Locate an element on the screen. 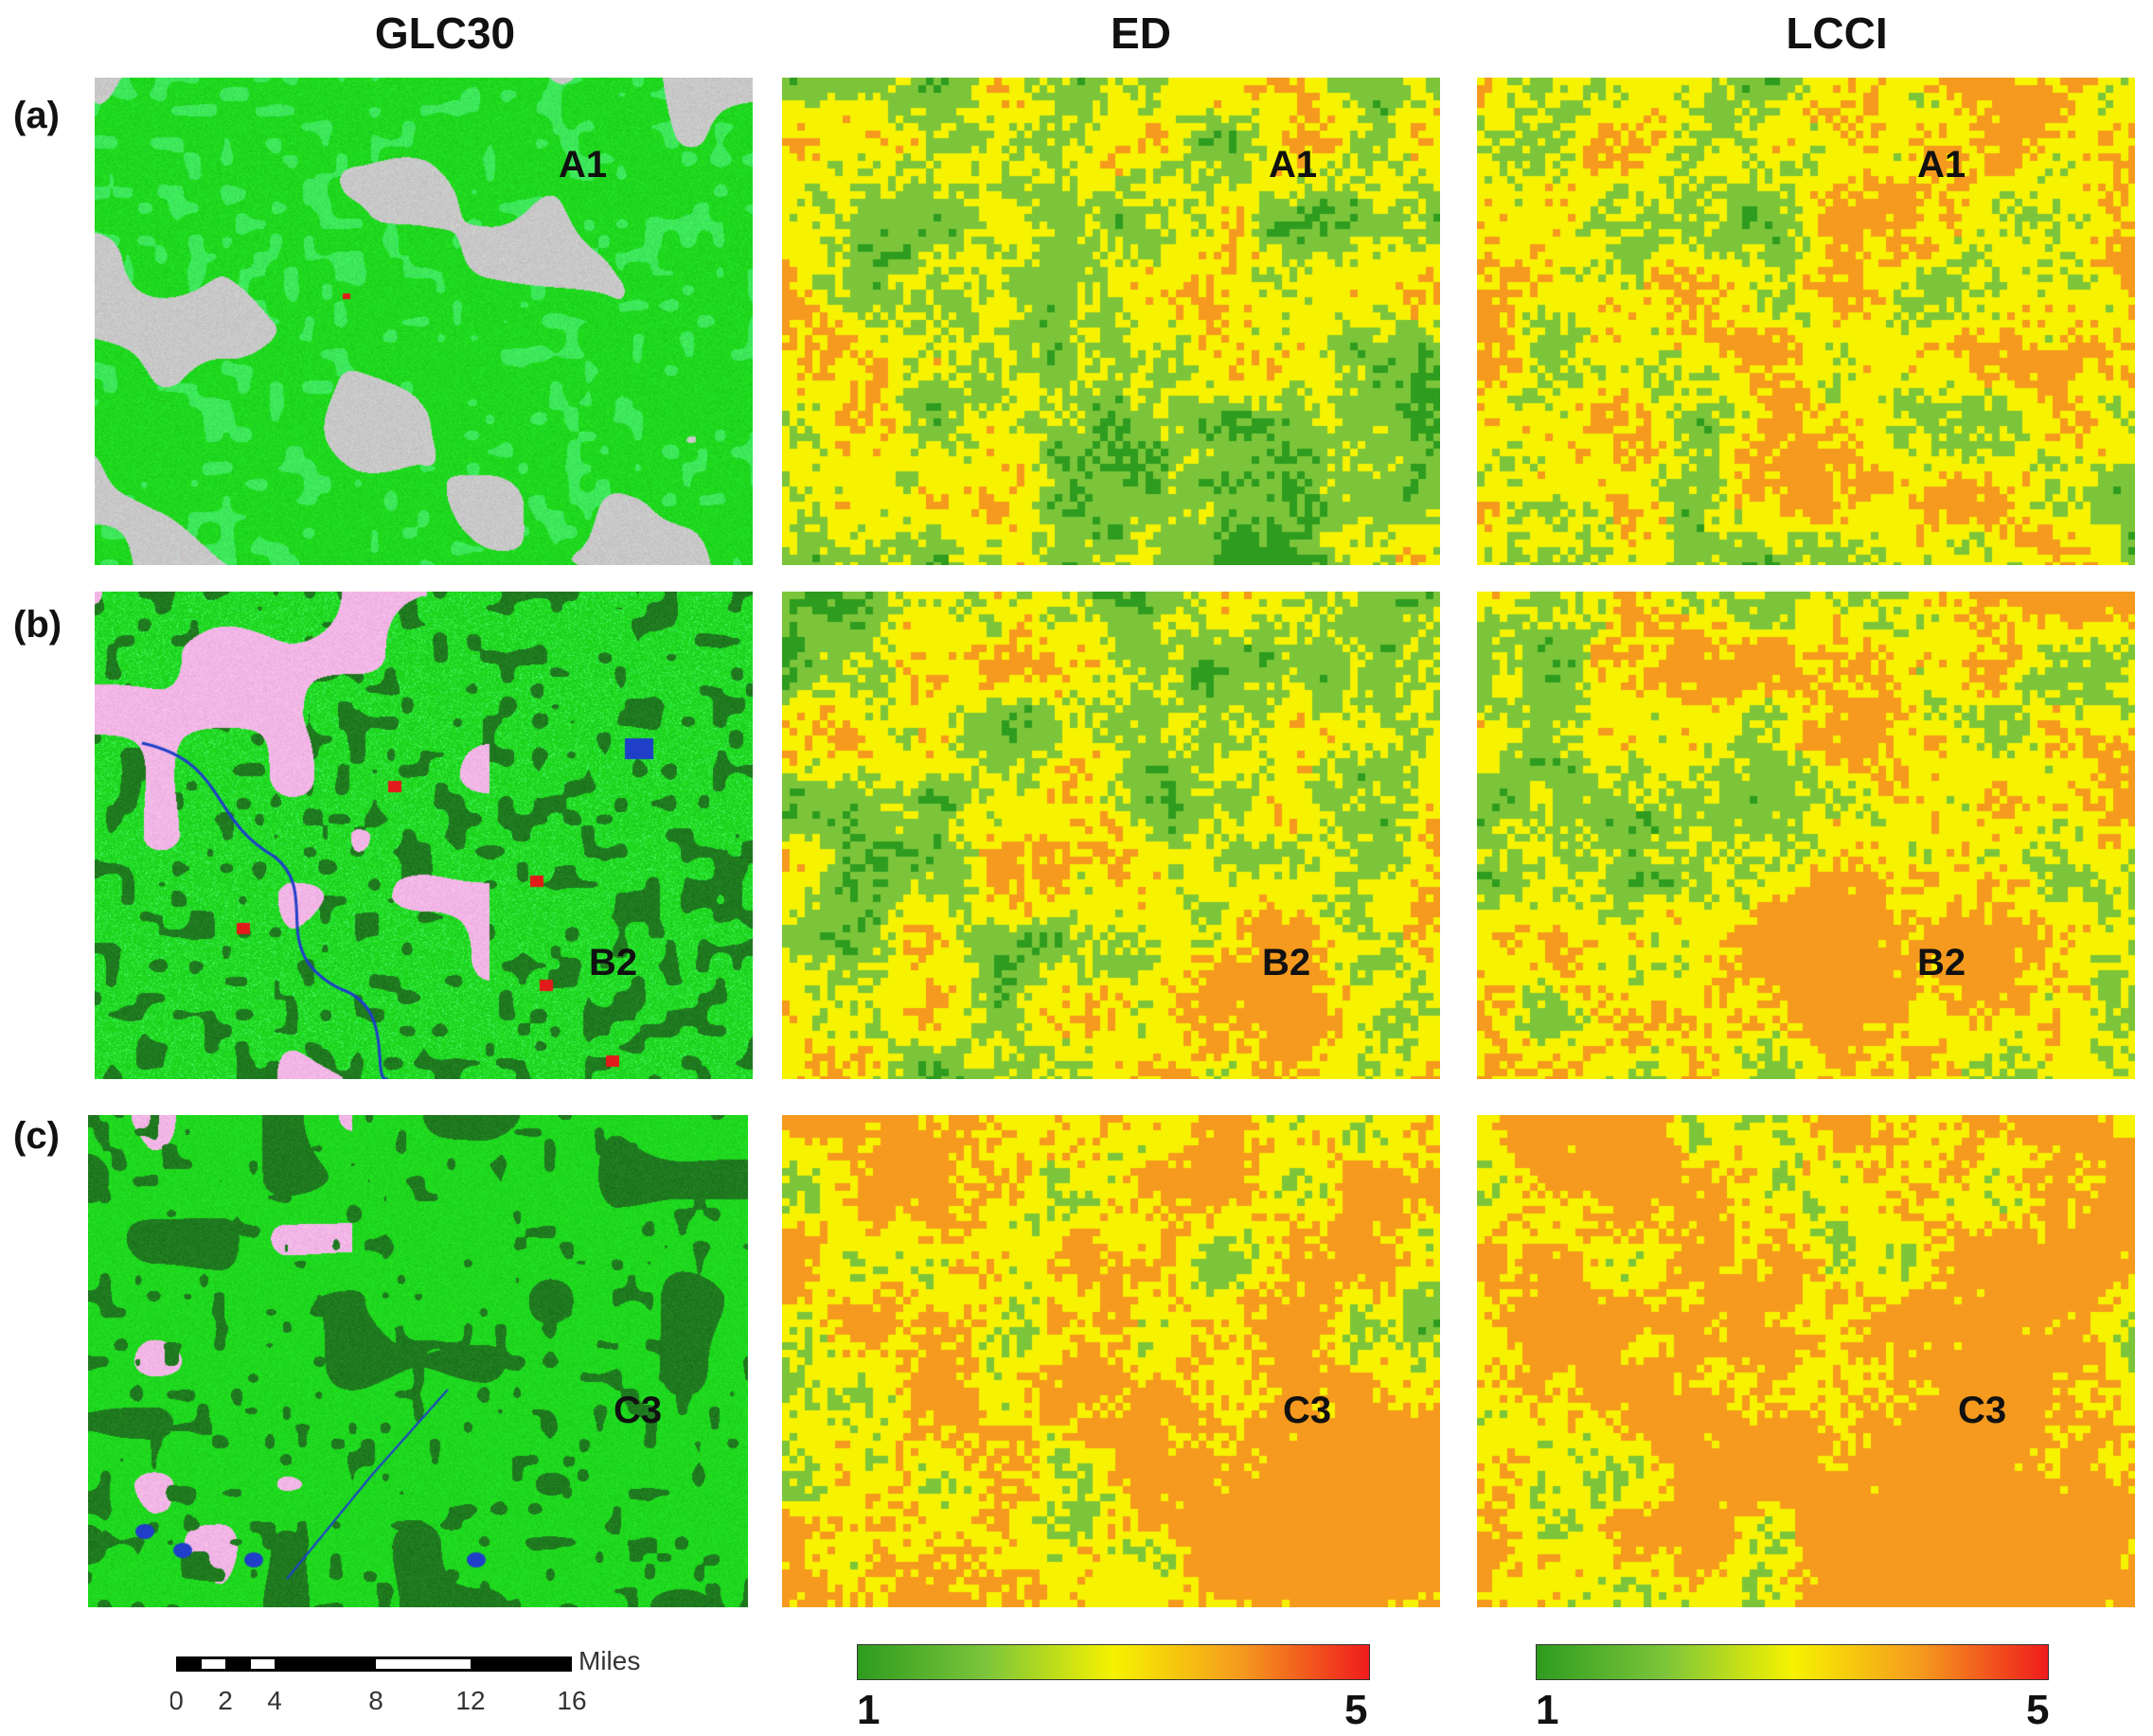  map-lcci-a is located at coordinates (1806, 321).